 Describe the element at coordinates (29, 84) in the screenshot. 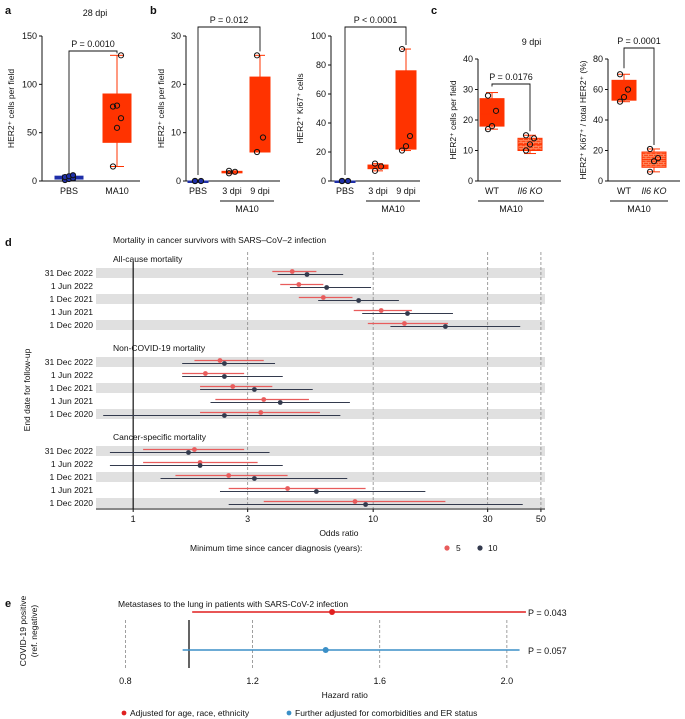

I see `y-tick-label-a: 100` at that location.